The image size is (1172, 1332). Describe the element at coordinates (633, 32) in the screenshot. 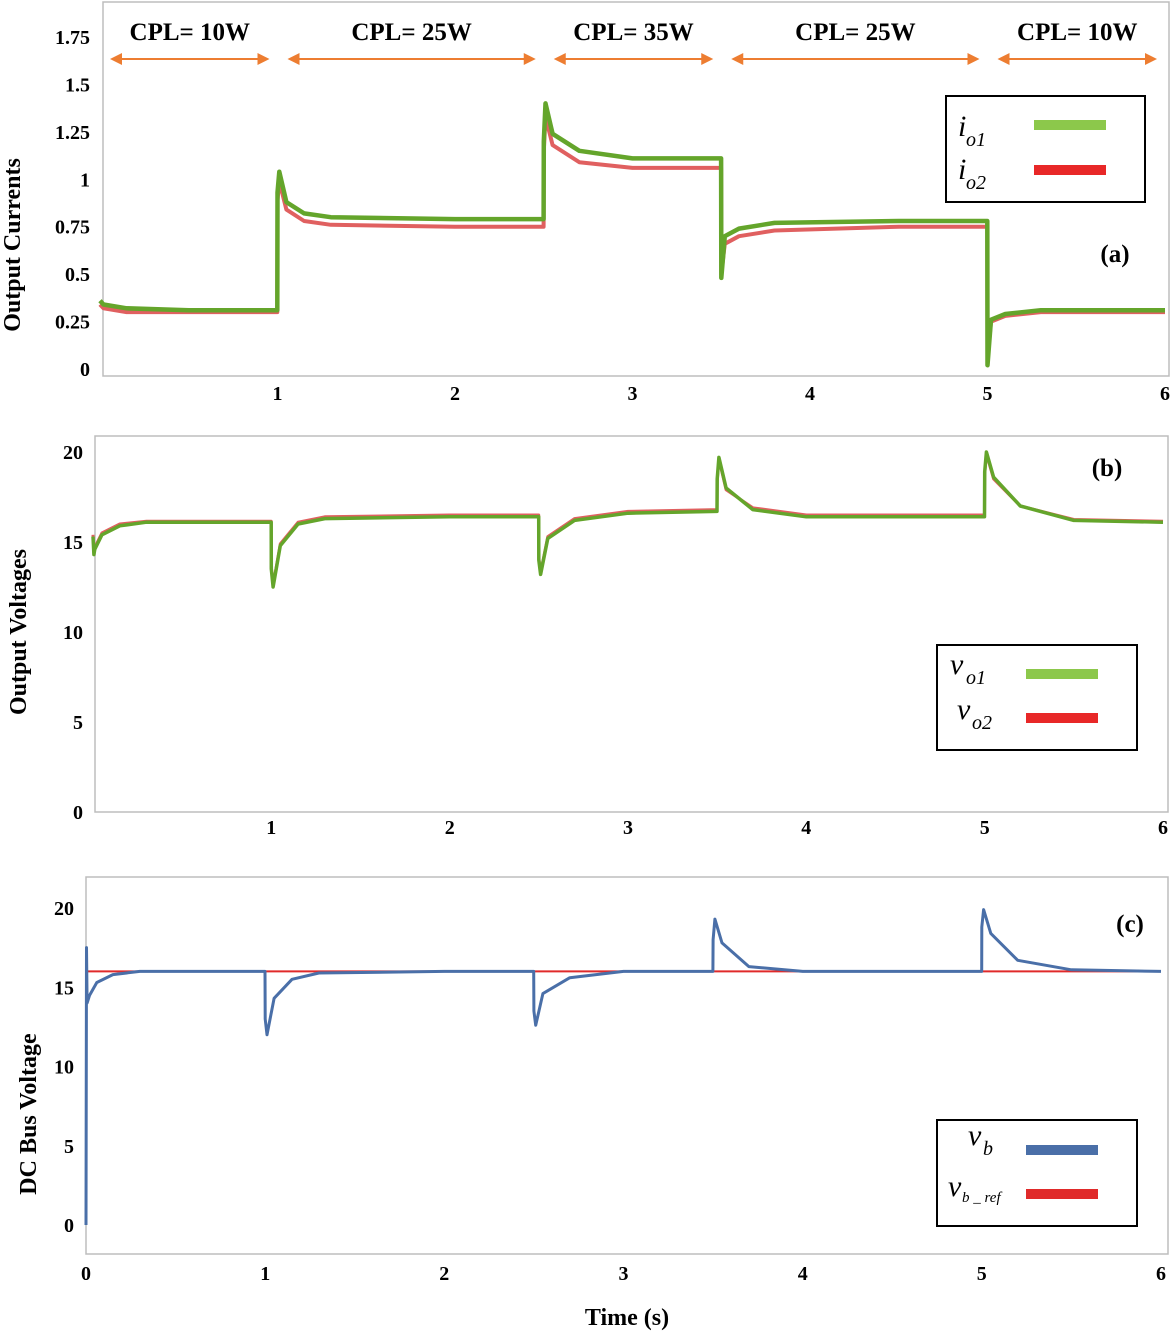

I see `segment-label: CPL= 35W` at that location.